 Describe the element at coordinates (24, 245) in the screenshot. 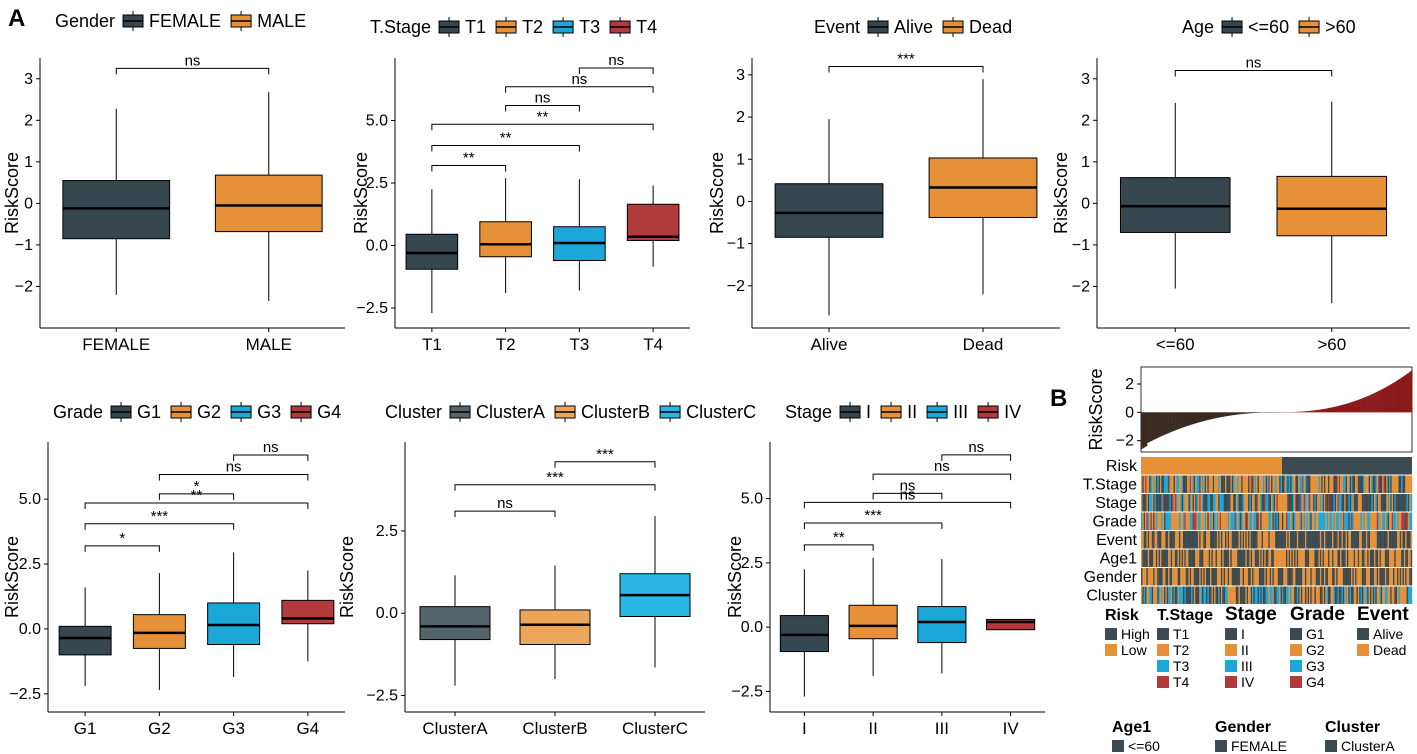

I see `y-tick-label: −1` at that location.